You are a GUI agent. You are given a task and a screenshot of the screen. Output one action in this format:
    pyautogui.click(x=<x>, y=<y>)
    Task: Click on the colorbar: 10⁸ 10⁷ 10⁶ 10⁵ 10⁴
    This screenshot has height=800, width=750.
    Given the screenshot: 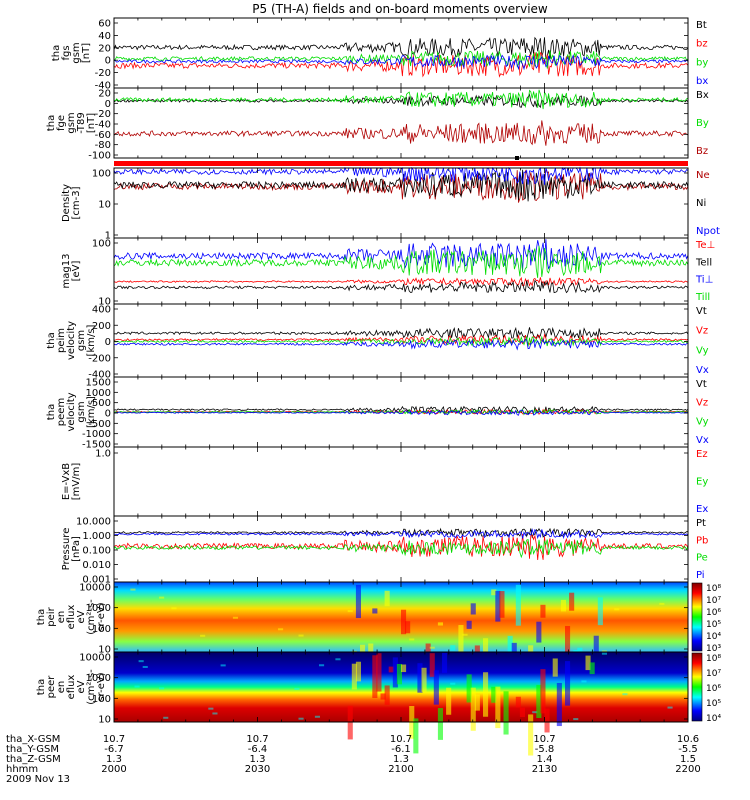 What is the action you would take?
    pyautogui.click(x=706, y=688)
    